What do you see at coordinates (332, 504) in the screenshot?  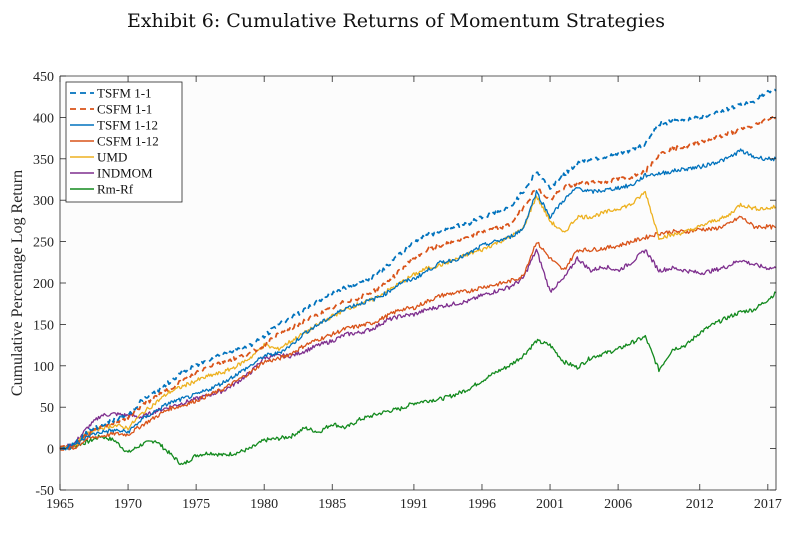 I see `x-tick-label: 1985` at bounding box center [332, 504].